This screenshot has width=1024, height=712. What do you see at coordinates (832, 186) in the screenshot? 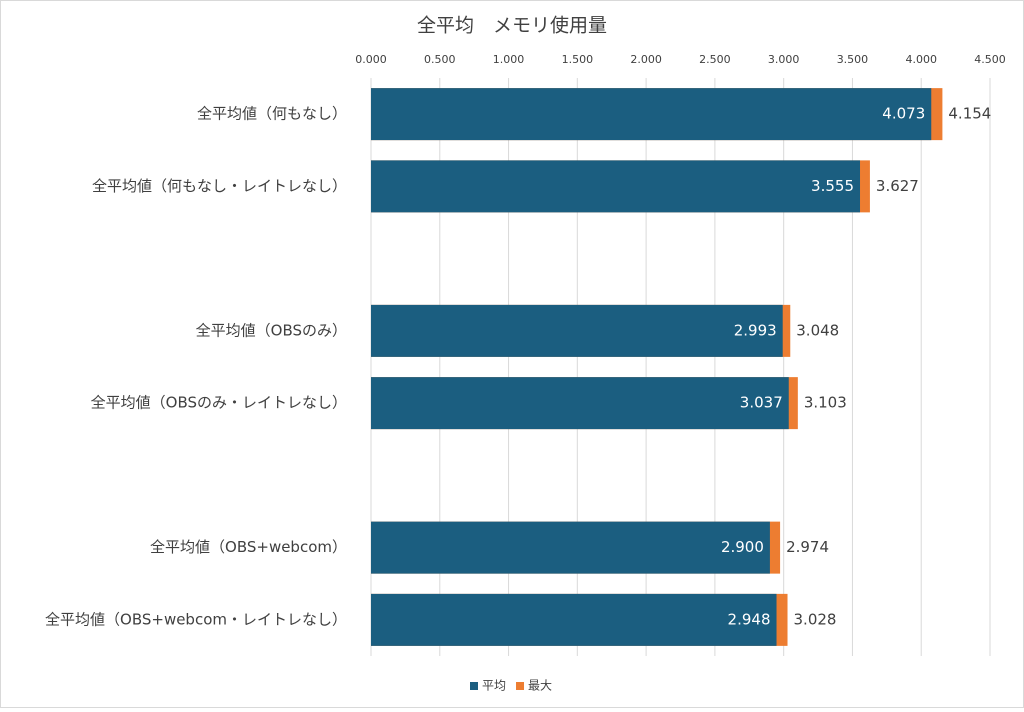
I see `data-label: 3.555` at bounding box center [832, 186].